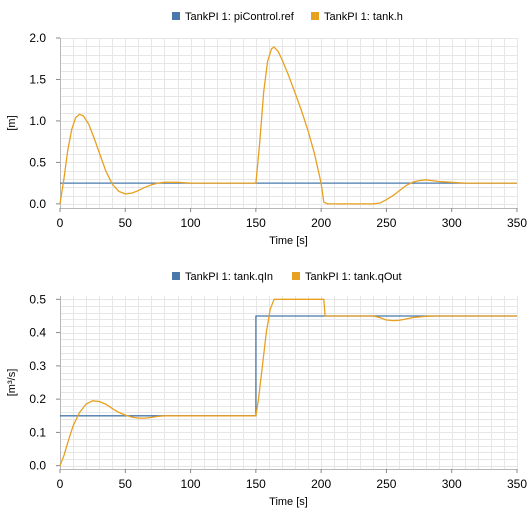  I want to click on y-tick-label: 0.1, so click(37, 432).